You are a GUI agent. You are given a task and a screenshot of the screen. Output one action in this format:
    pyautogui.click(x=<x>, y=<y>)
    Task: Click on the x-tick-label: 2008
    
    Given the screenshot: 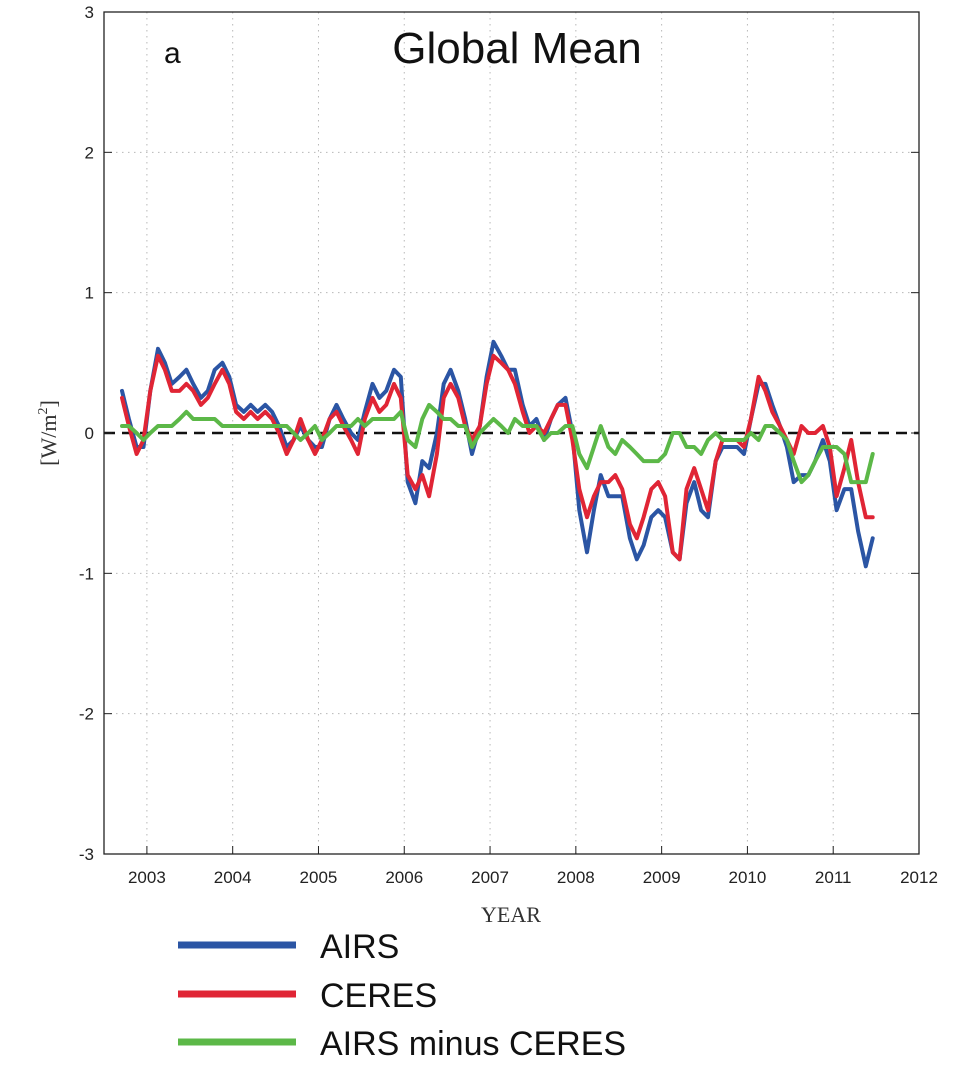 What is the action you would take?
    pyautogui.click(x=576, y=877)
    